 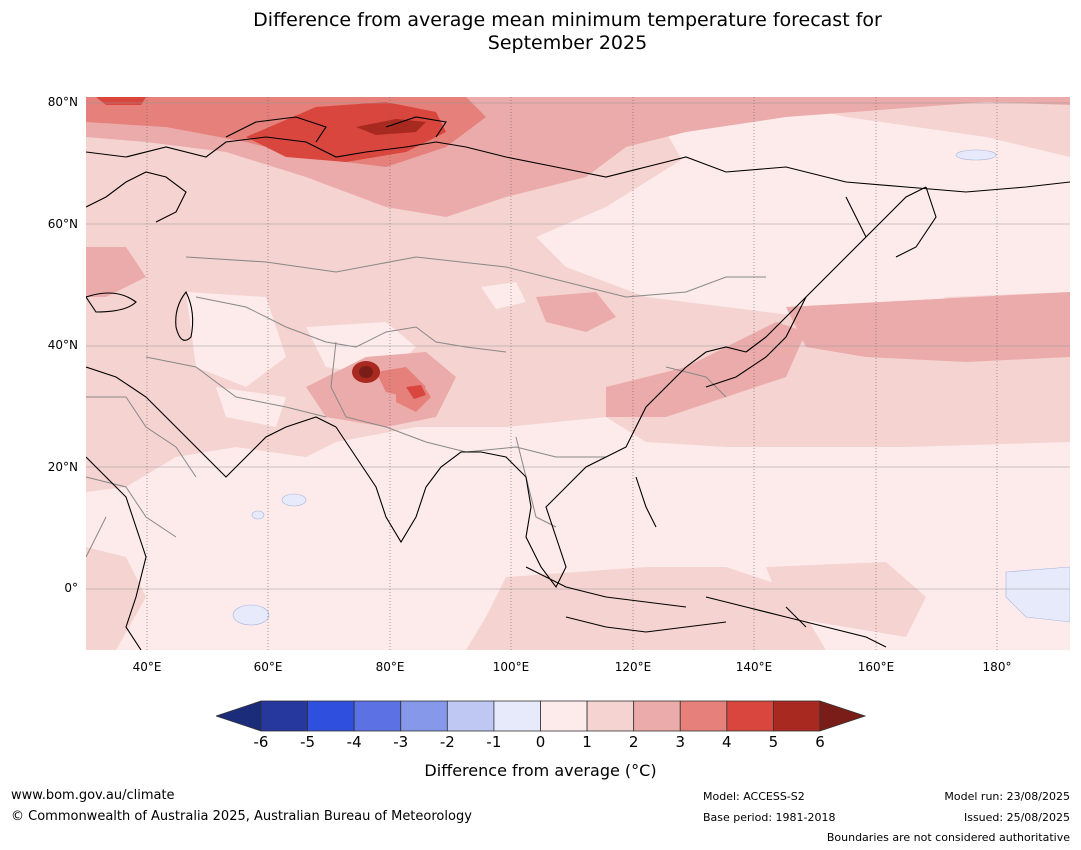 I want to click on colorbar-tick-label: 6, so click(x=820, y=742).